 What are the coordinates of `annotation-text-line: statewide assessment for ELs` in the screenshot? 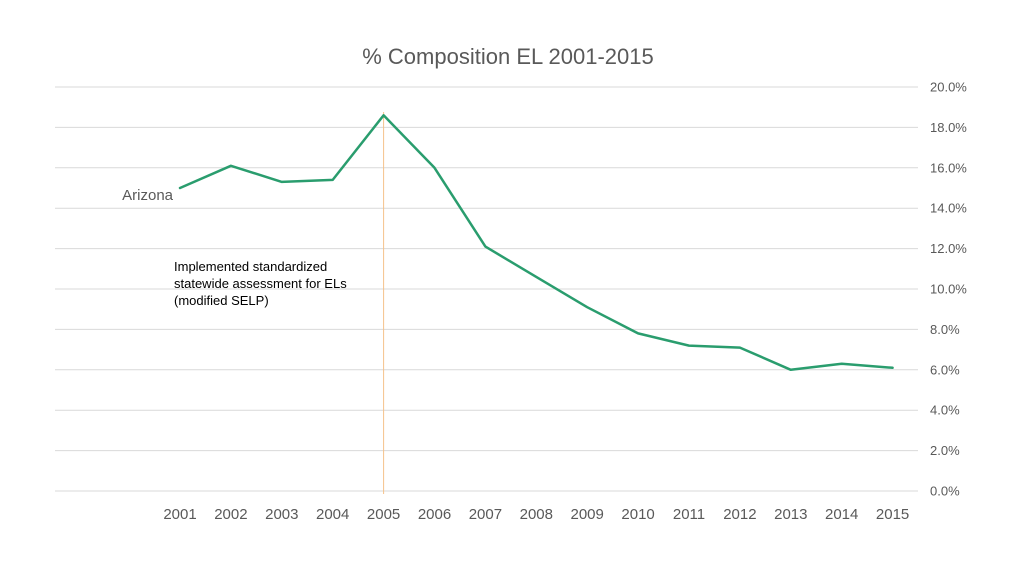 It's located at (260, 283).